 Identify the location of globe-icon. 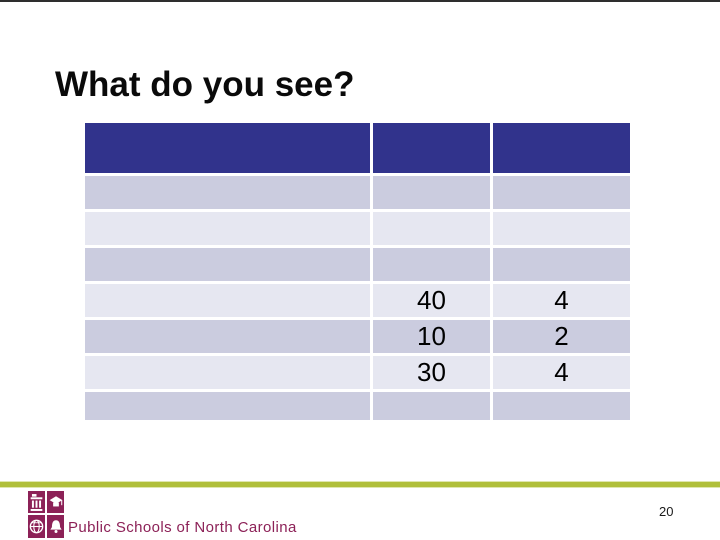
(36, 526).